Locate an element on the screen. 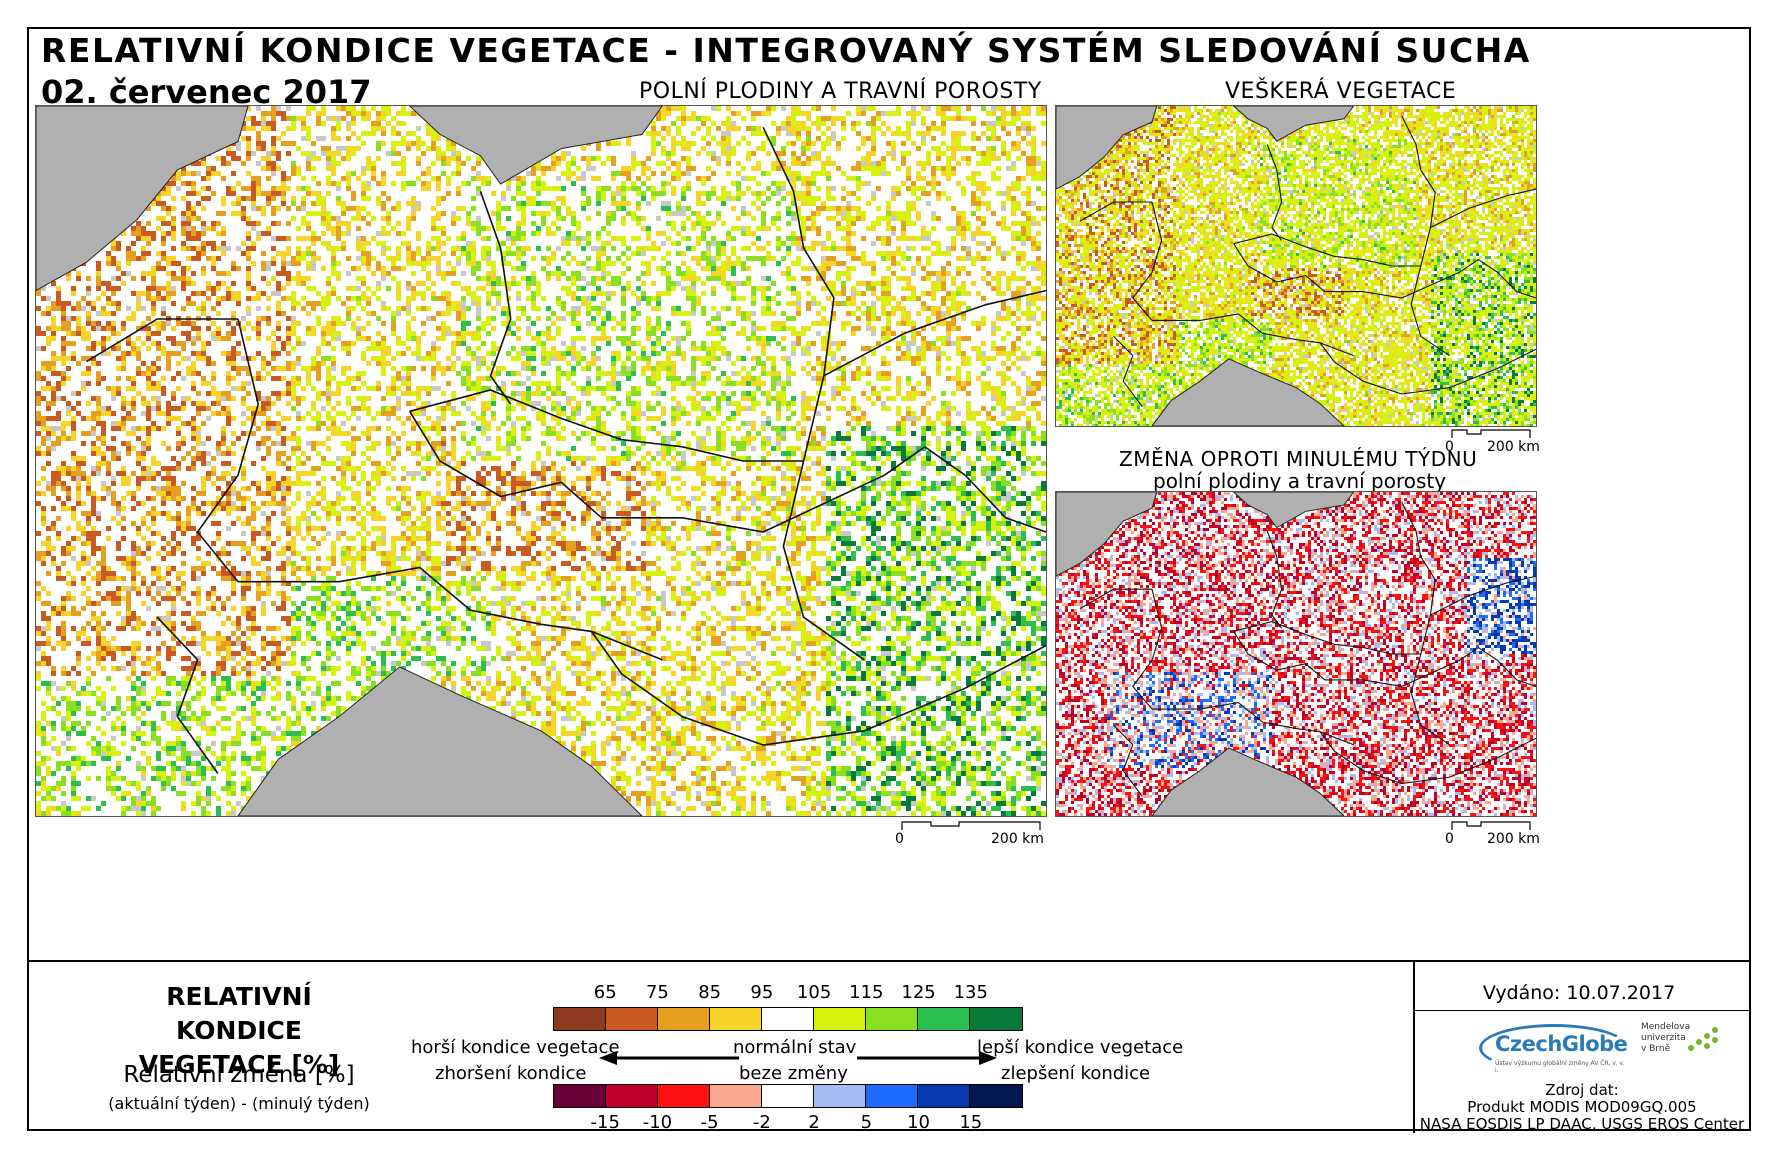 The width and height of the screenshot is (1772, 1156). legend-tick-label: -5 is located at coordinates (709, 1122).